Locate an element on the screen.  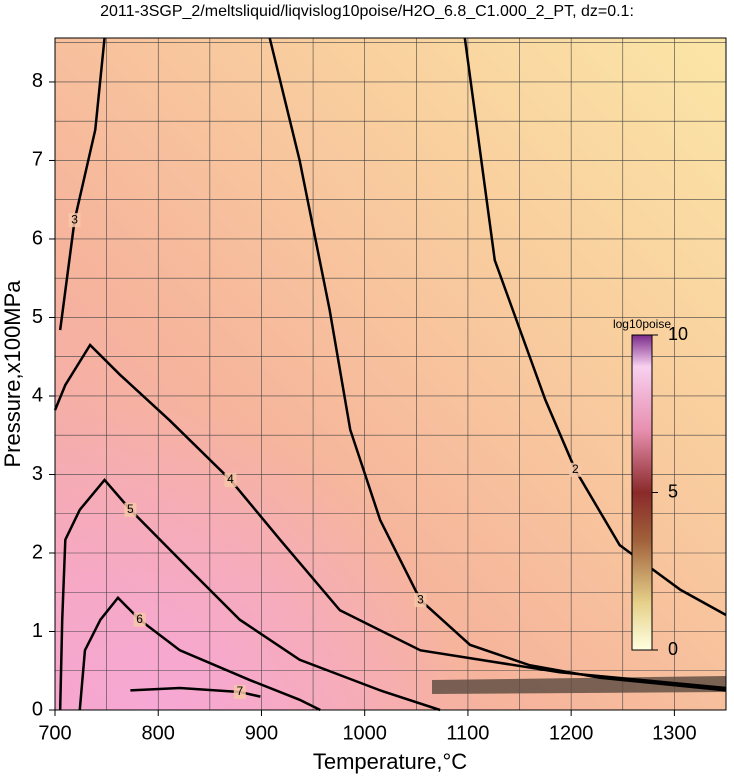
contour-label: 6 is located at coordinates (139, 619).